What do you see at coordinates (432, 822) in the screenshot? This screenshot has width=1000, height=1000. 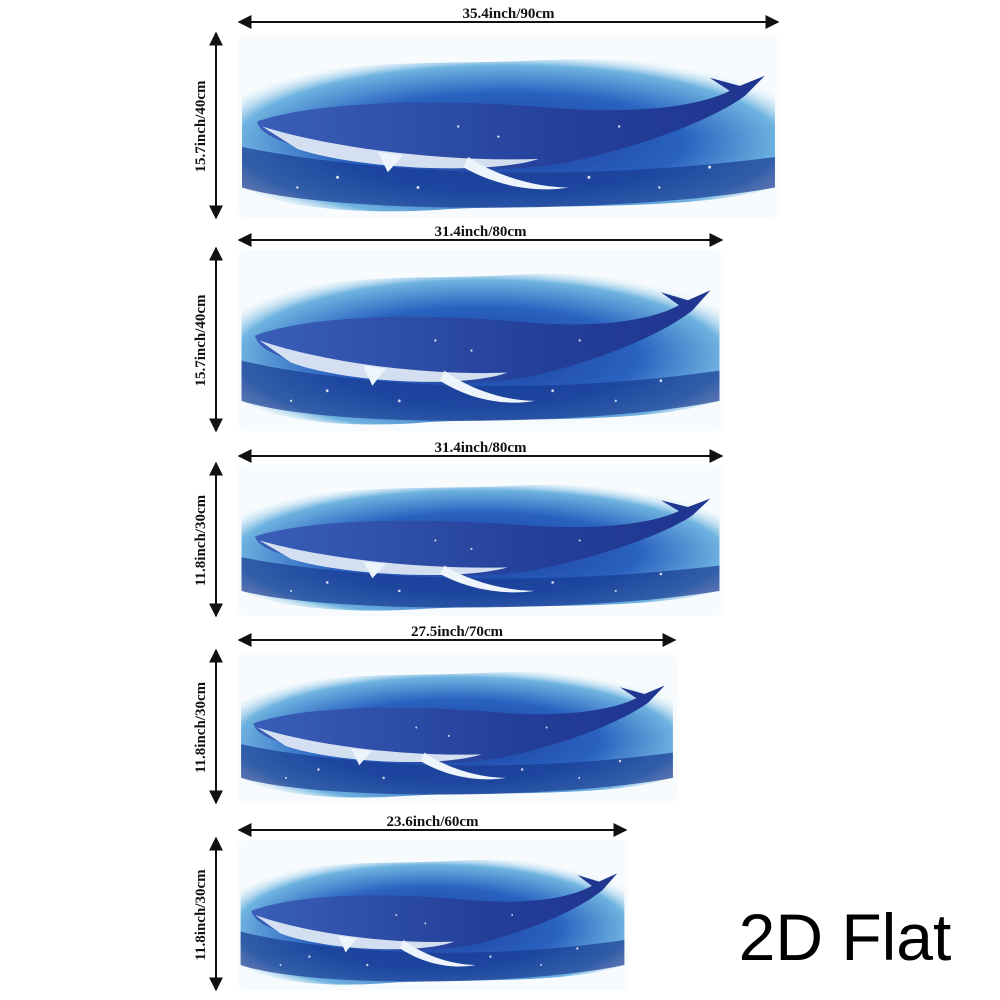 I see `width-label: 23.6inch/60cm` at bounding box center [432, 822].